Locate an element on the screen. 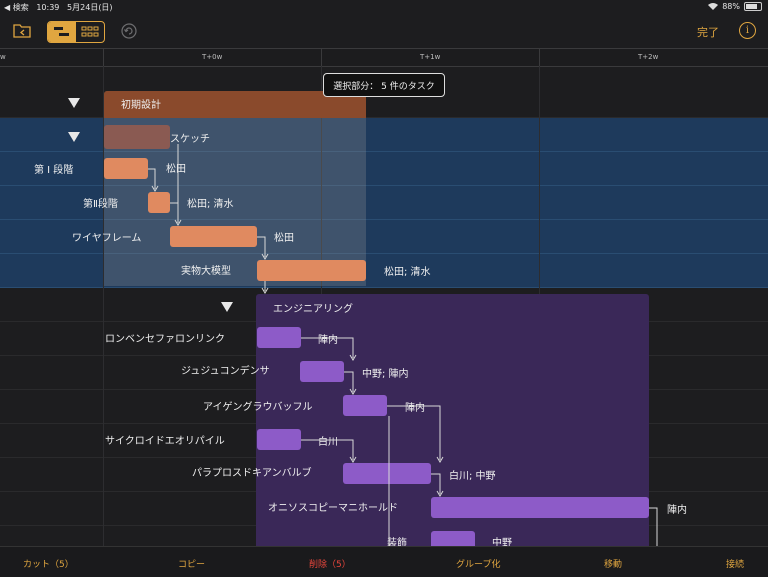 Image resolution: width=768 pixels, height=577 pixels. cut-button: カット（5） is located at coordinates (48, 565).